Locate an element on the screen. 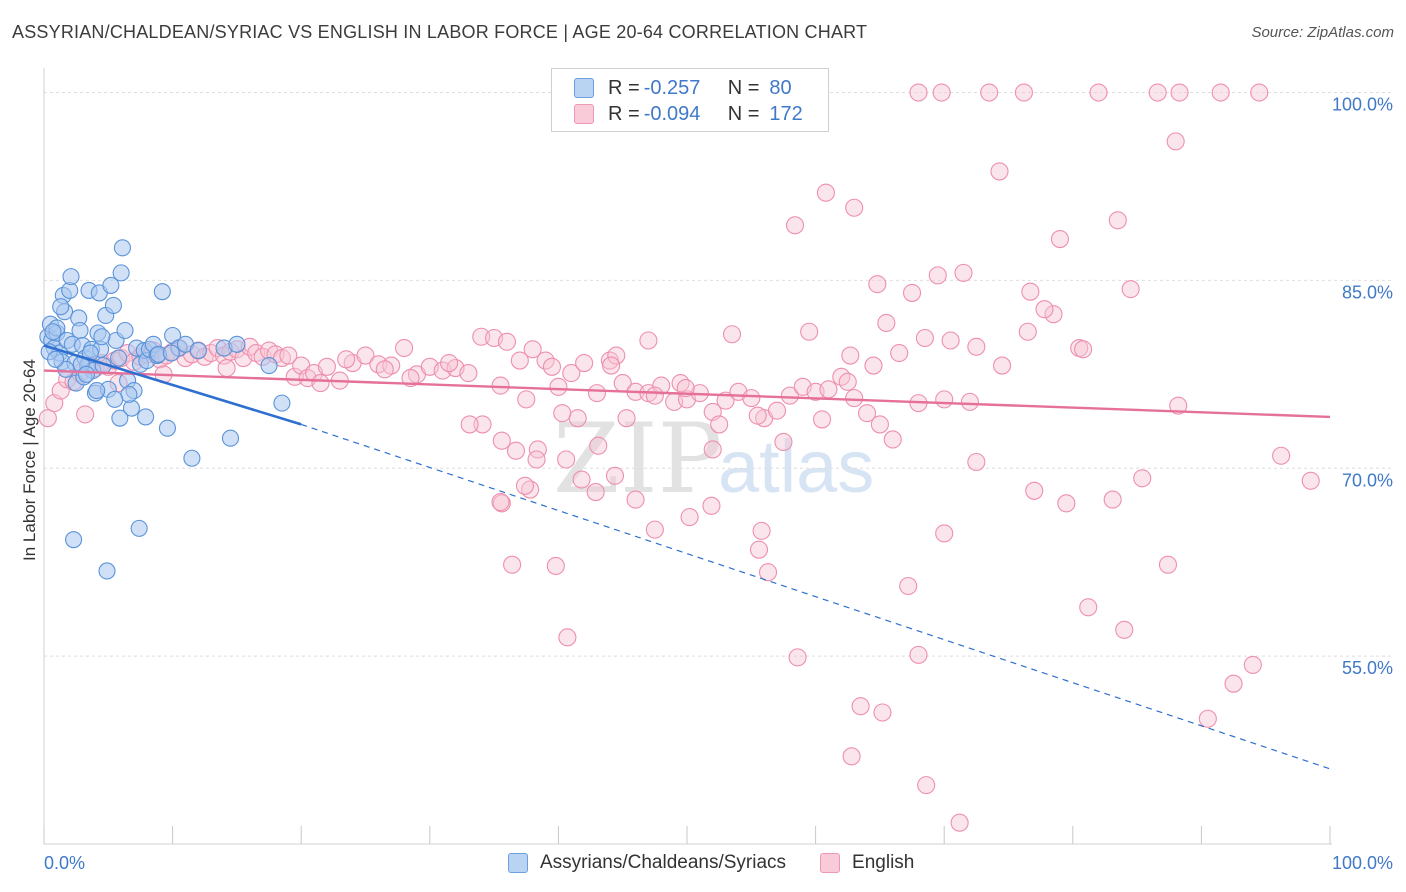 The image size is (1406, 892). x-tick-label: 0.0% is located at coordinates (64, 863).